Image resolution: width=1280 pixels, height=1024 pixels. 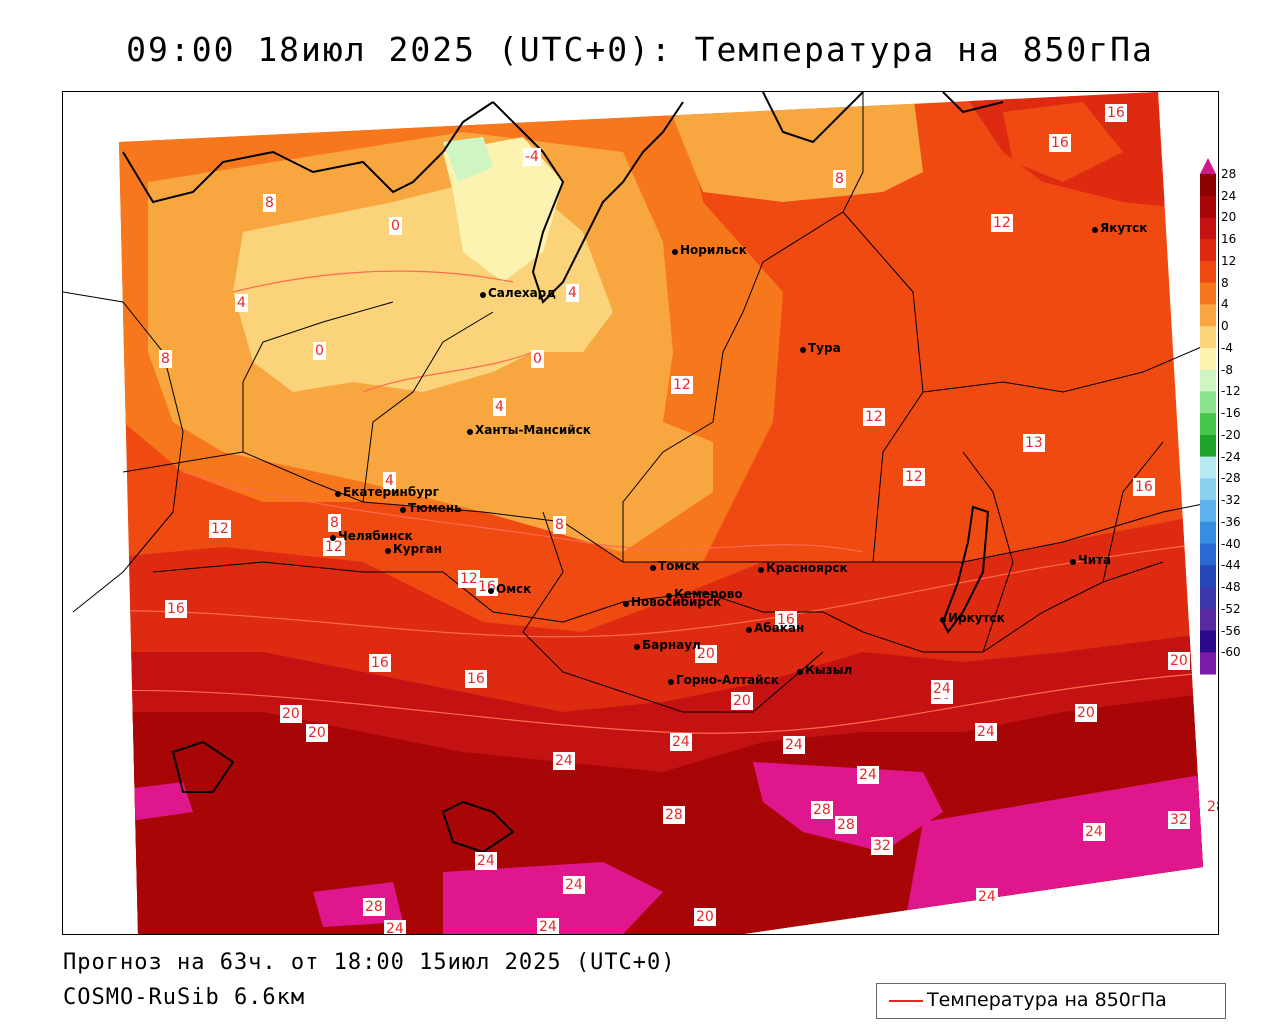 I want to click on city-label: Курган, so click(x=417, y=549).